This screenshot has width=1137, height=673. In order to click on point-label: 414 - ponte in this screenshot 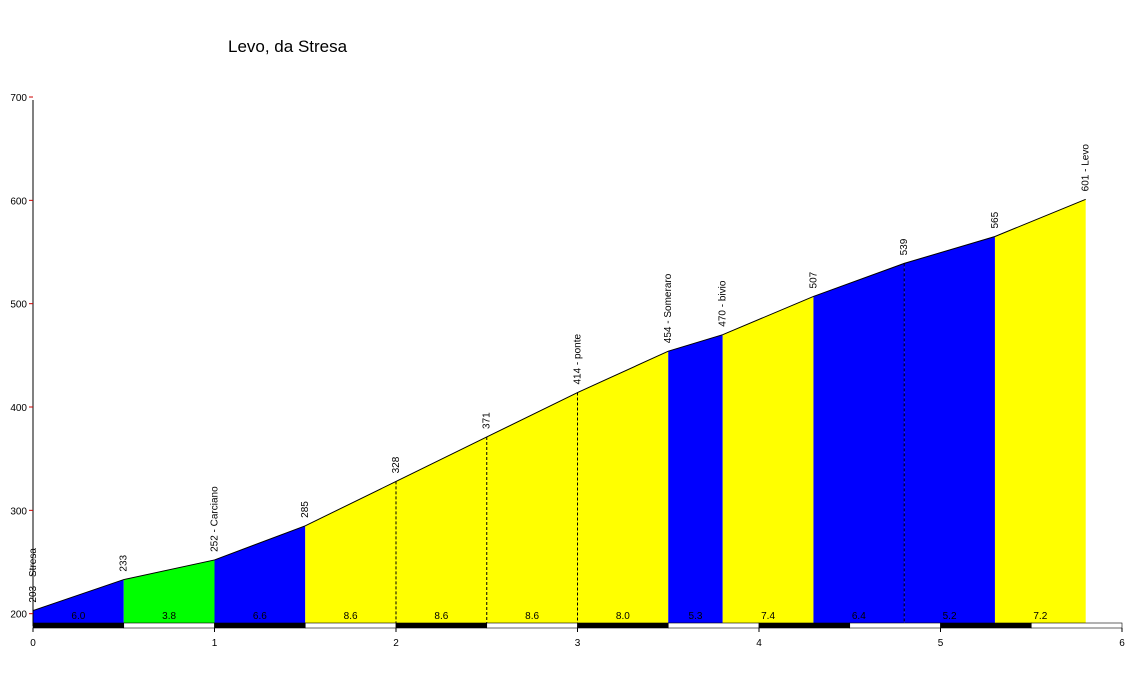, I will do `click(578, 359)`.